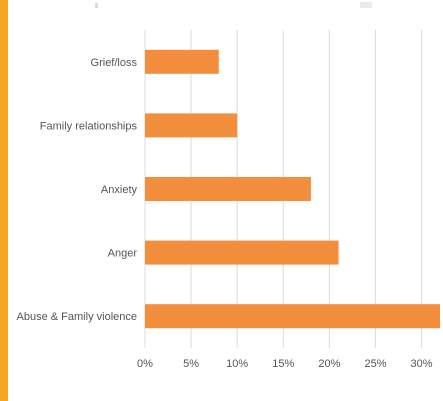 Image resolution: width=443 pixels, height=401 pixels. Describe the element at coordinates (422, 364) in the screenshot. I see `x-tick-label: 30%` at that location.